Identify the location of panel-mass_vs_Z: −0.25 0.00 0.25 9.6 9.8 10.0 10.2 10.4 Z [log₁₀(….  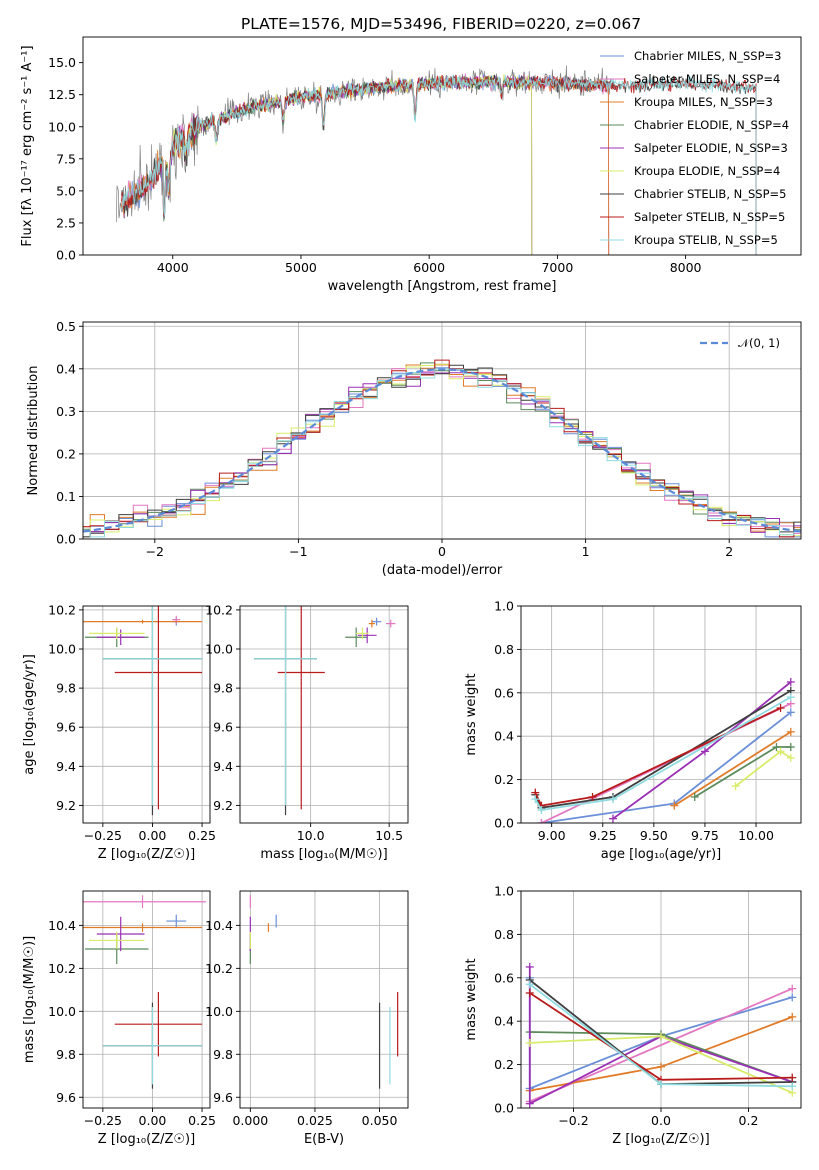
(119, 1018).